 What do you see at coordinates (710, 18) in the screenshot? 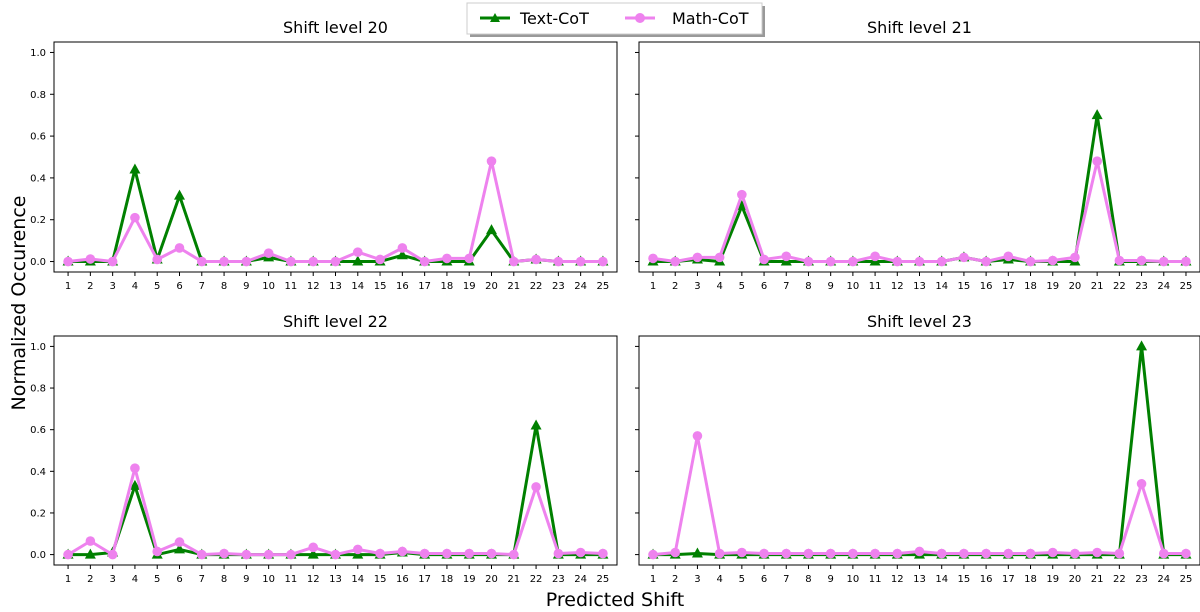
I see `legend-math-cot-label: Math-CoT` at bounding box center [710, 18].